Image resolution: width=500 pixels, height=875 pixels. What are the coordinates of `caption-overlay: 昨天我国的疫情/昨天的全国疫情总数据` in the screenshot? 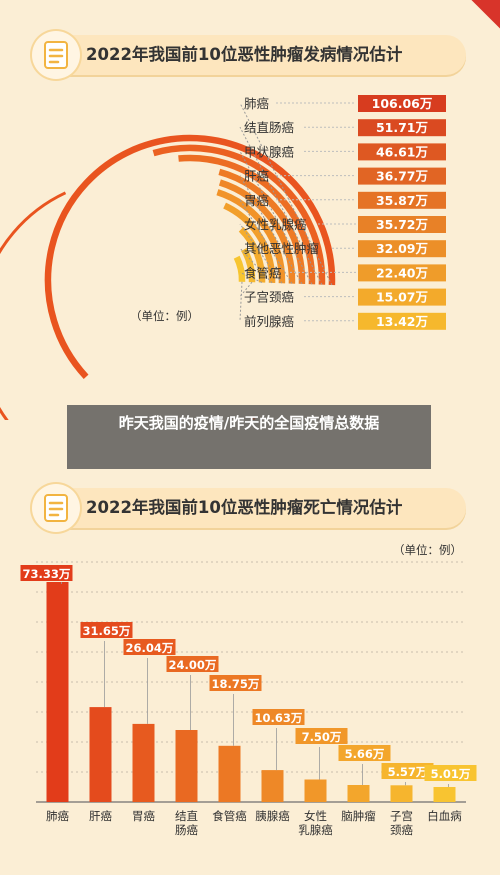 It's located at (249, 437).